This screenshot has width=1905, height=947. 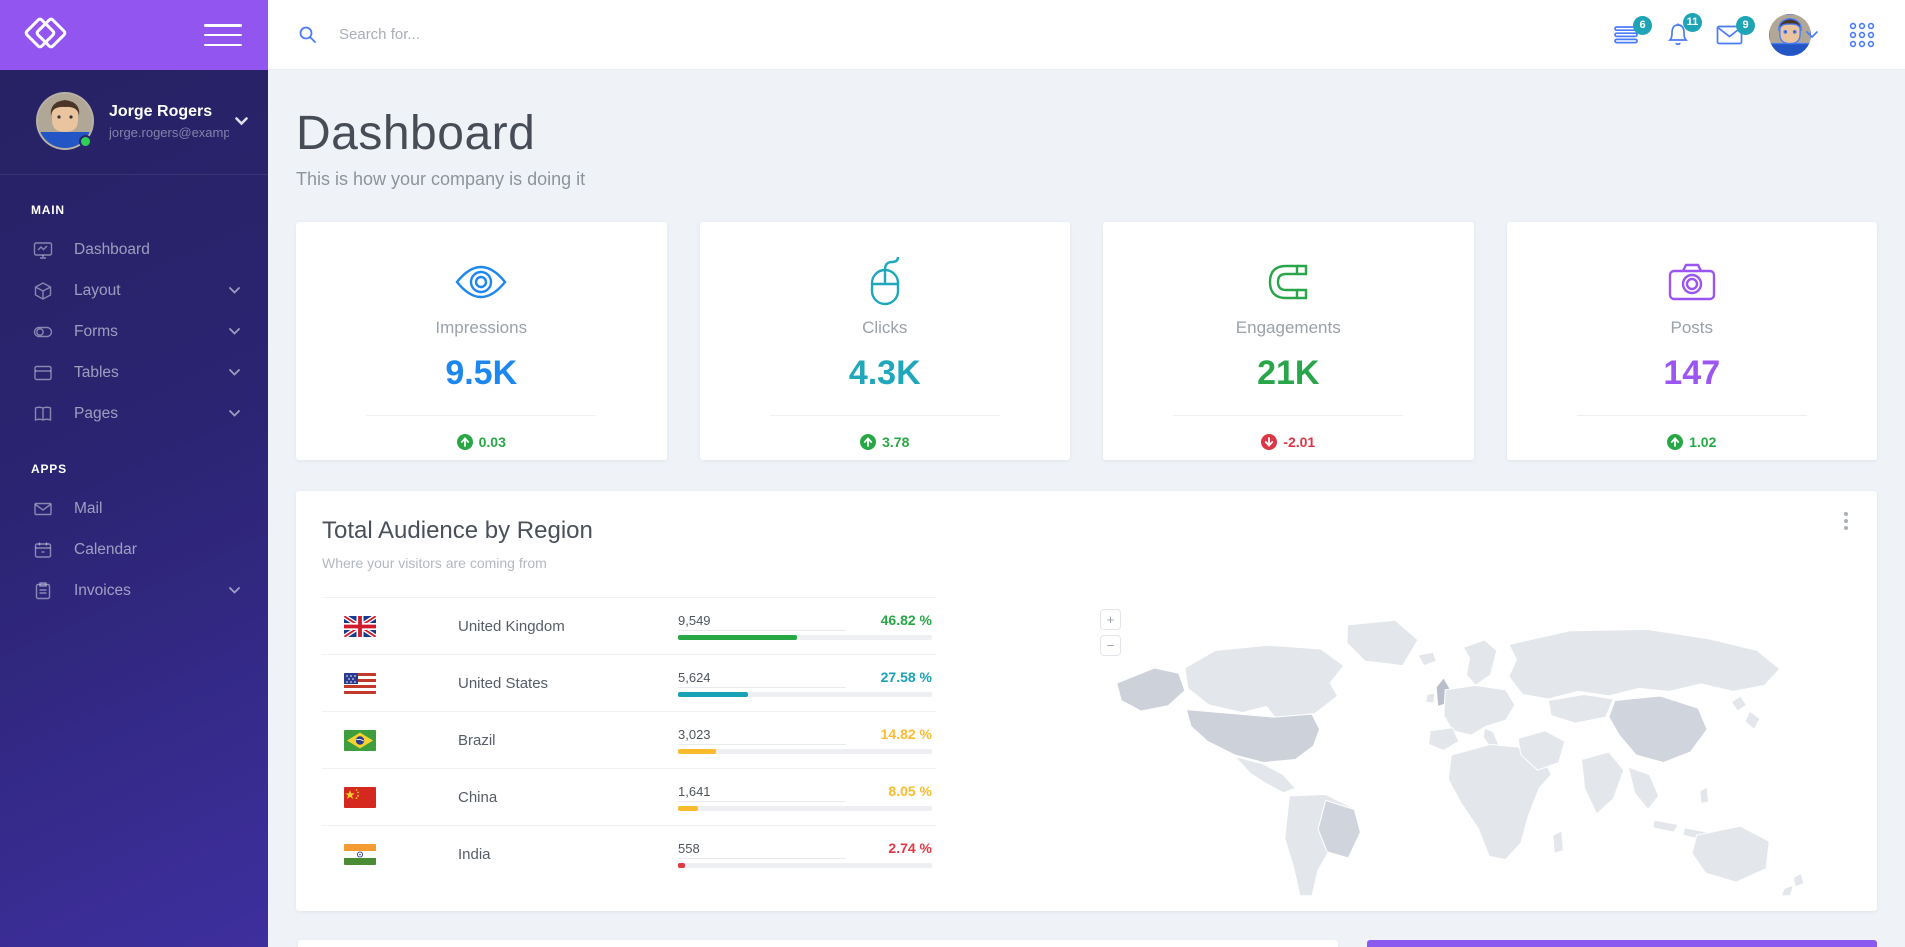 What do you see at coordinates (1110, 632) in the screenshot?
I see `map-zoom-controls: + −` at bounding box center [1110, 632].